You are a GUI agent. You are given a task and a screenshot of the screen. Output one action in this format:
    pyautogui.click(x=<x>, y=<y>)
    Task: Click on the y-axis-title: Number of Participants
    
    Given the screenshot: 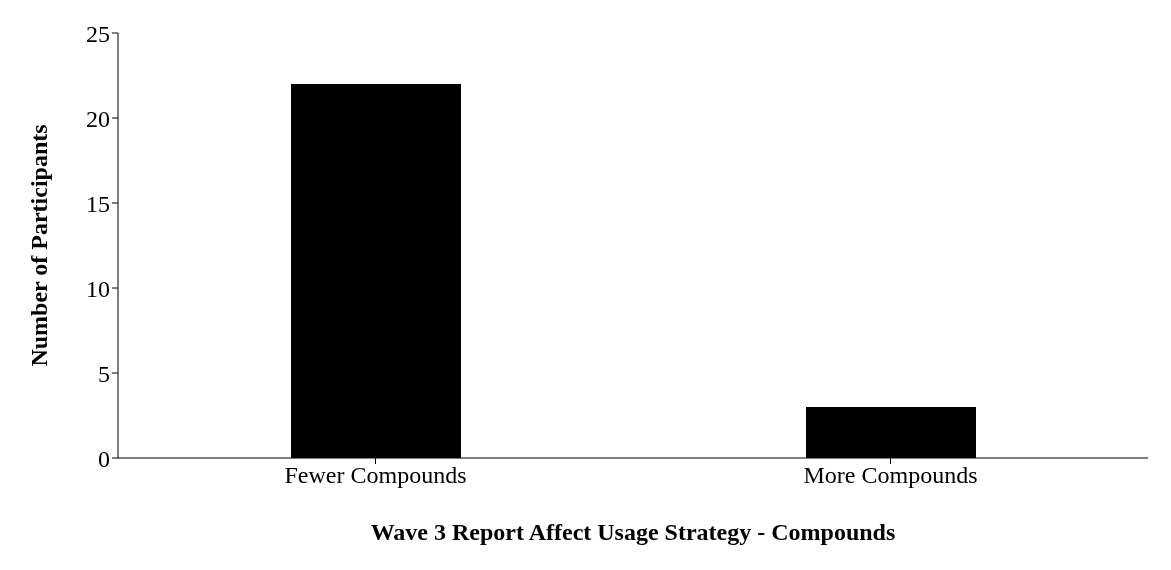 What is the action you would take?
    pyautogui.click(x=38, y=245)
    